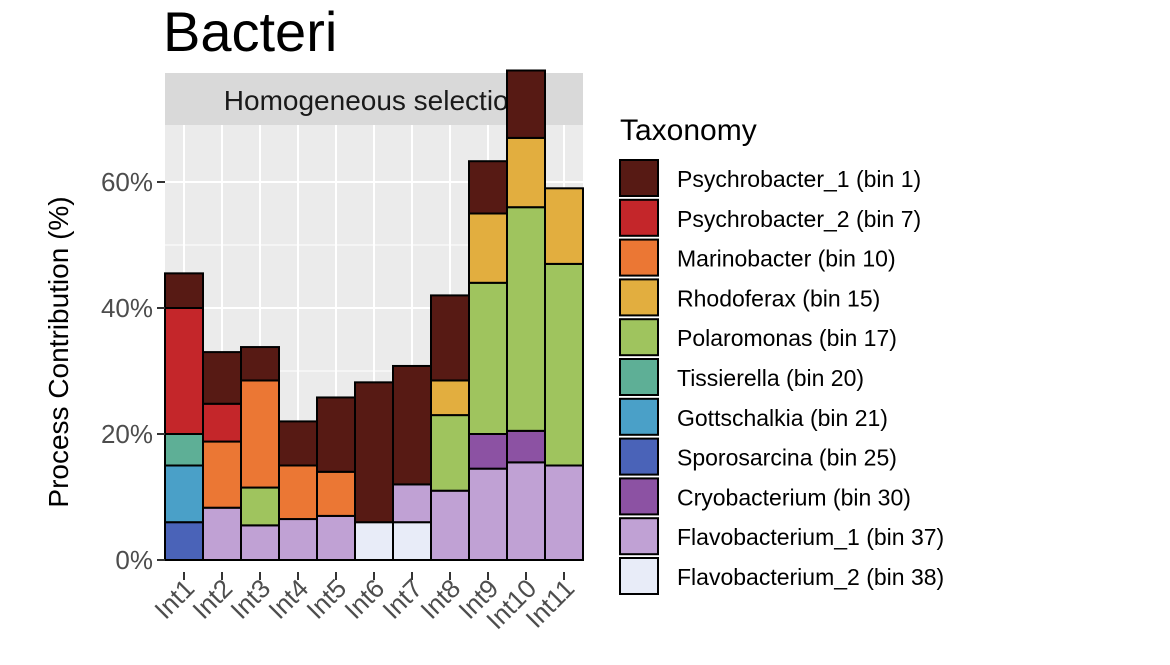 The image size is (1170, 665). Describe the element at coordinates (810, 537) in the screenshot. I see `legend-label-9: Flavobacterium_1 (bin 37)` at that location.